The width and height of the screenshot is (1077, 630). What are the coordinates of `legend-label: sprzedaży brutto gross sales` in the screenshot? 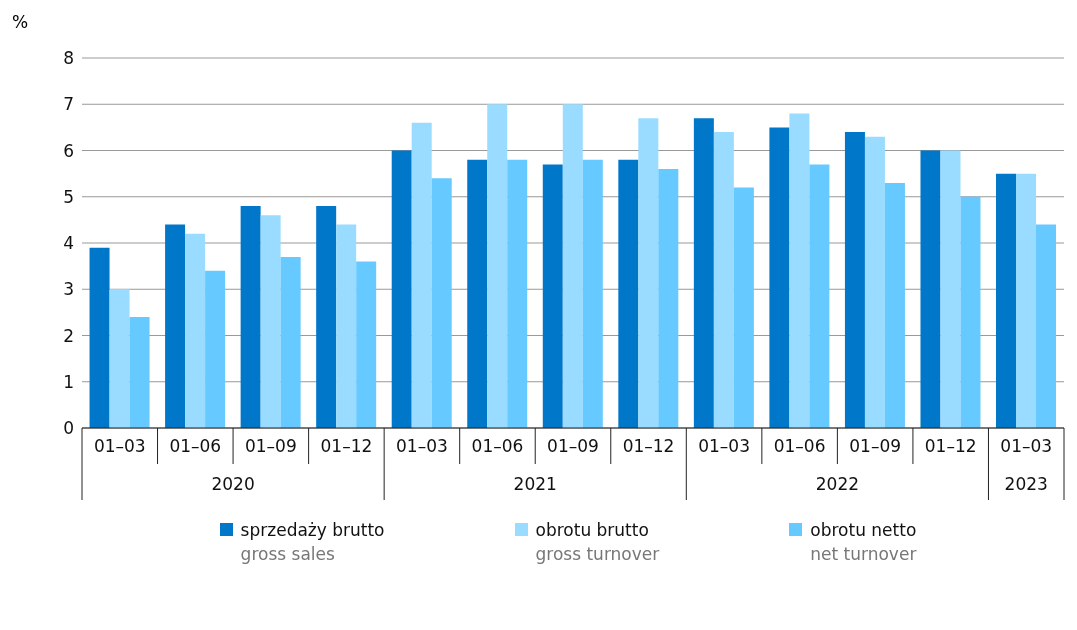 It's located at (312, 542).